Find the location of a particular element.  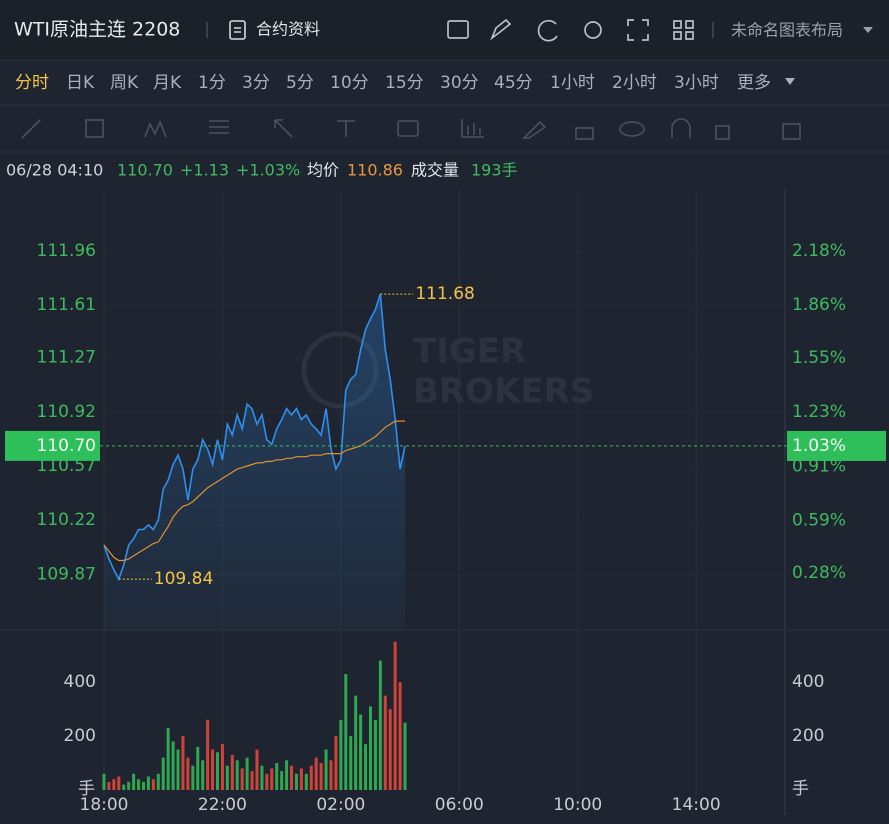

volume-value: 193手 is located at coordinates (494, 170).